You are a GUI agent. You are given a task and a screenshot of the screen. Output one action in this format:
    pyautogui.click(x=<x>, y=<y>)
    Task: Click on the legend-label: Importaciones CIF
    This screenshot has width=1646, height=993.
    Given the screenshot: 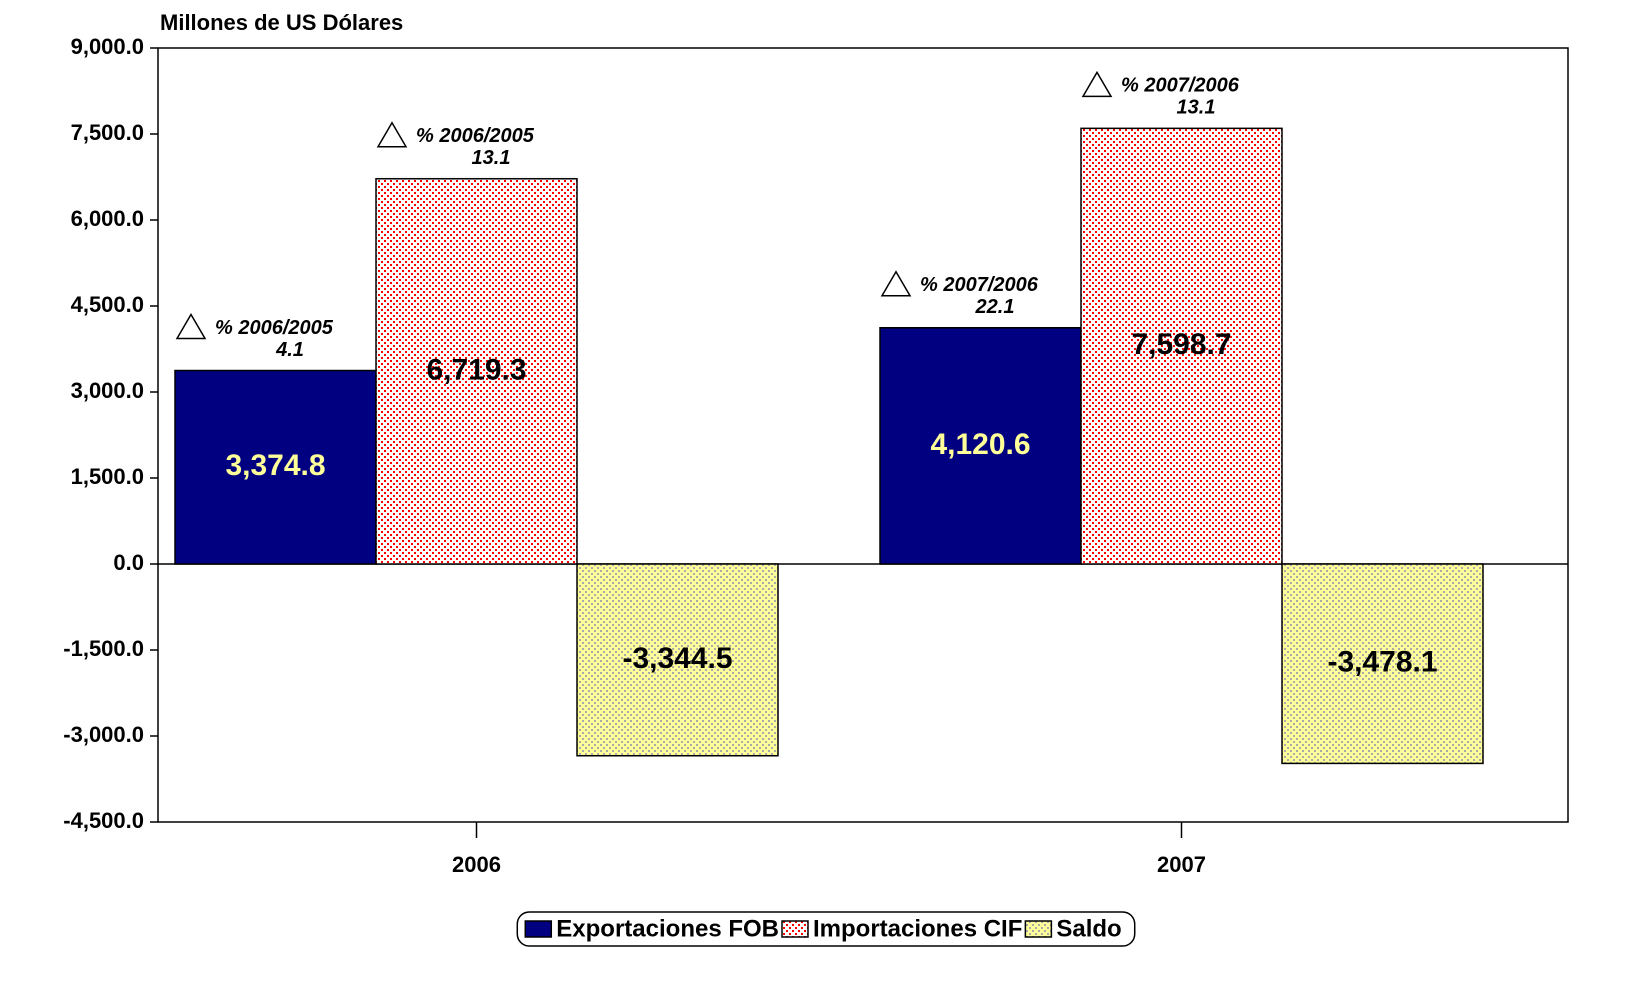 What is the action you would take?
    pyautogui.click(x=917, y=928)
    